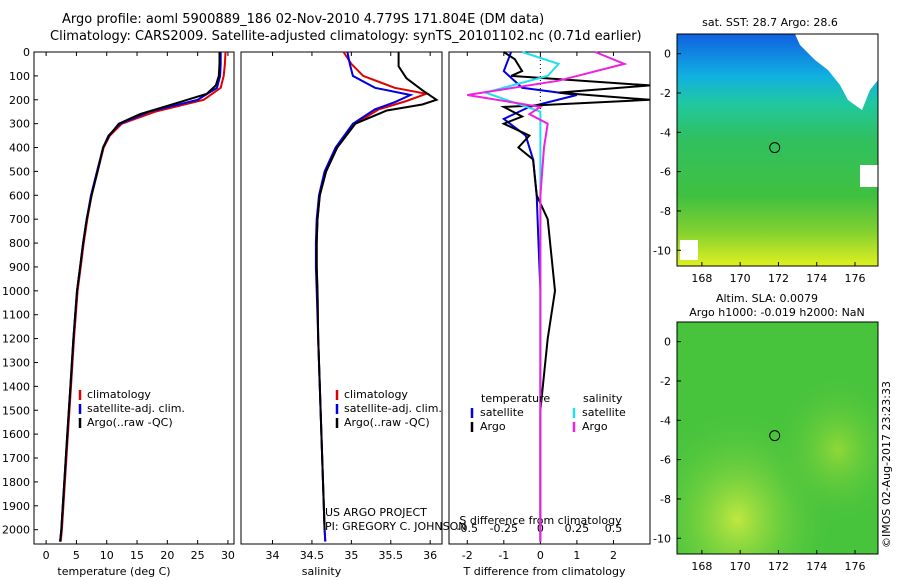 The image size is (900, 580). What do you see at coordinates (740, 278) in the screenshot?
I see `map1axes-xtick-label: 170` at bounding box center [740, 278].